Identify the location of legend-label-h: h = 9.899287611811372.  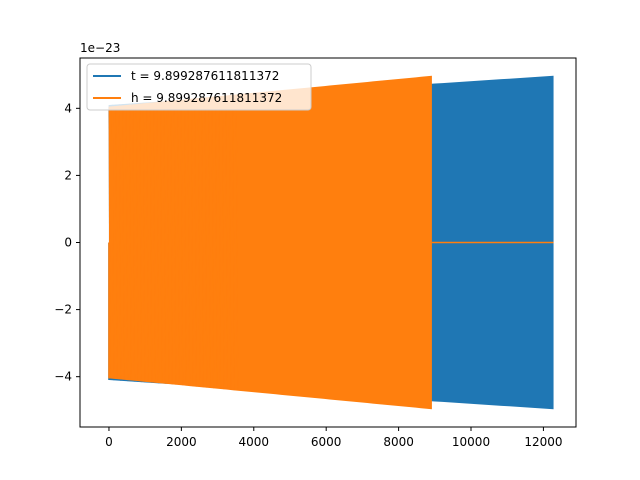
(206, 98).